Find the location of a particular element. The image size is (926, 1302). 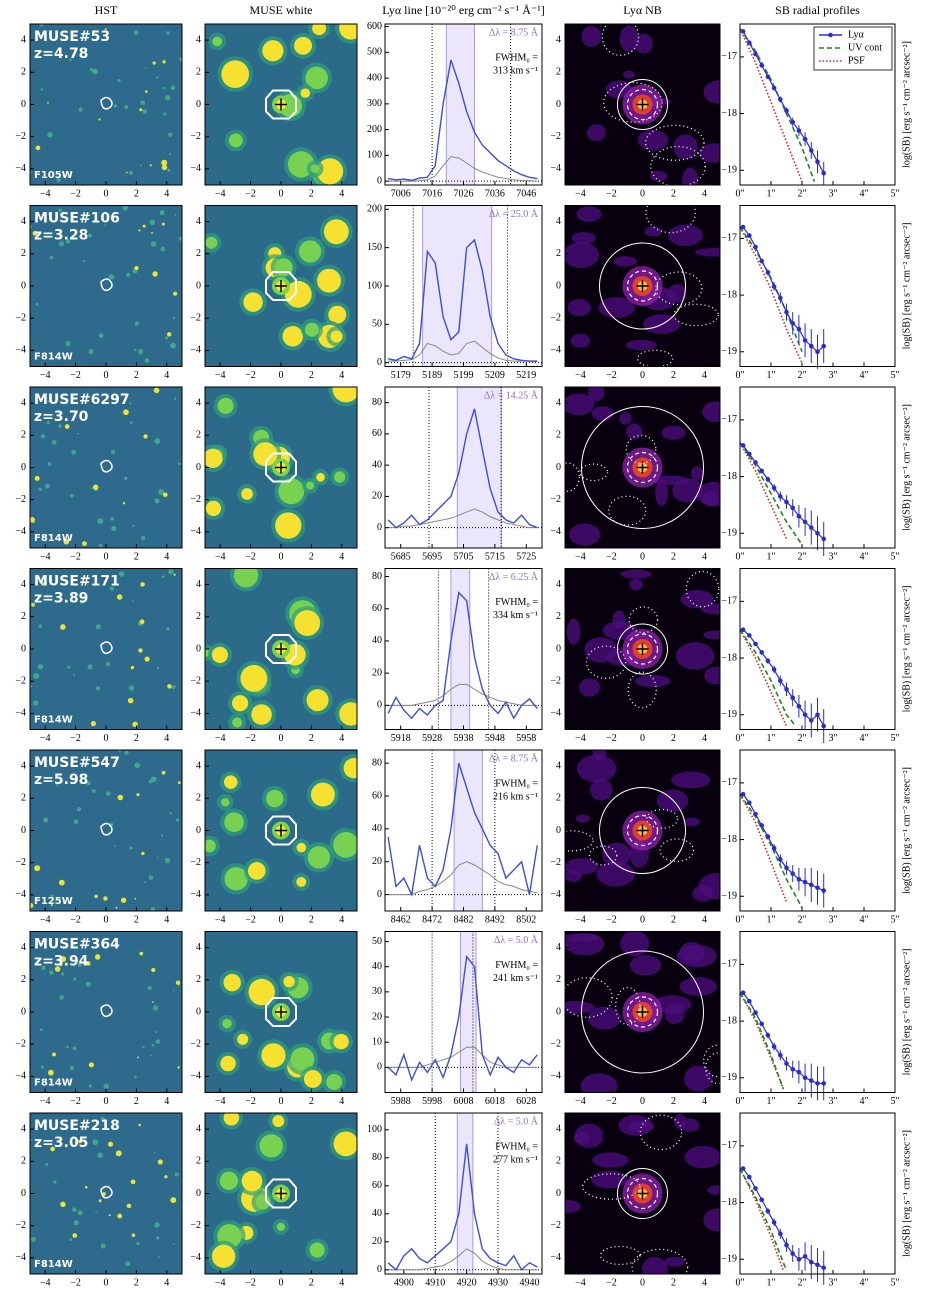

x-tick-label: 4" is located at coordinates (863, 375).